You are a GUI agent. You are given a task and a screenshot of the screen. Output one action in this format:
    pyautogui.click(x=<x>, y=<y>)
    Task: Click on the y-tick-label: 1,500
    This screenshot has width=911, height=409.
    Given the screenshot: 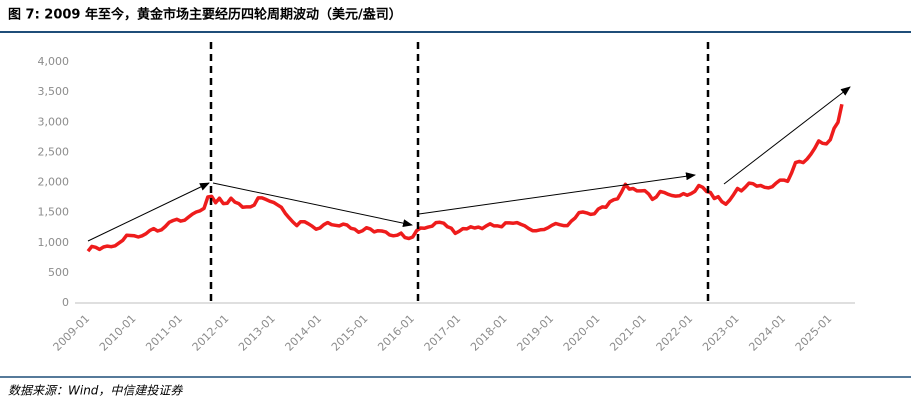 What is the action you would take?
    pyautogui.click(x=54, y=212)
    